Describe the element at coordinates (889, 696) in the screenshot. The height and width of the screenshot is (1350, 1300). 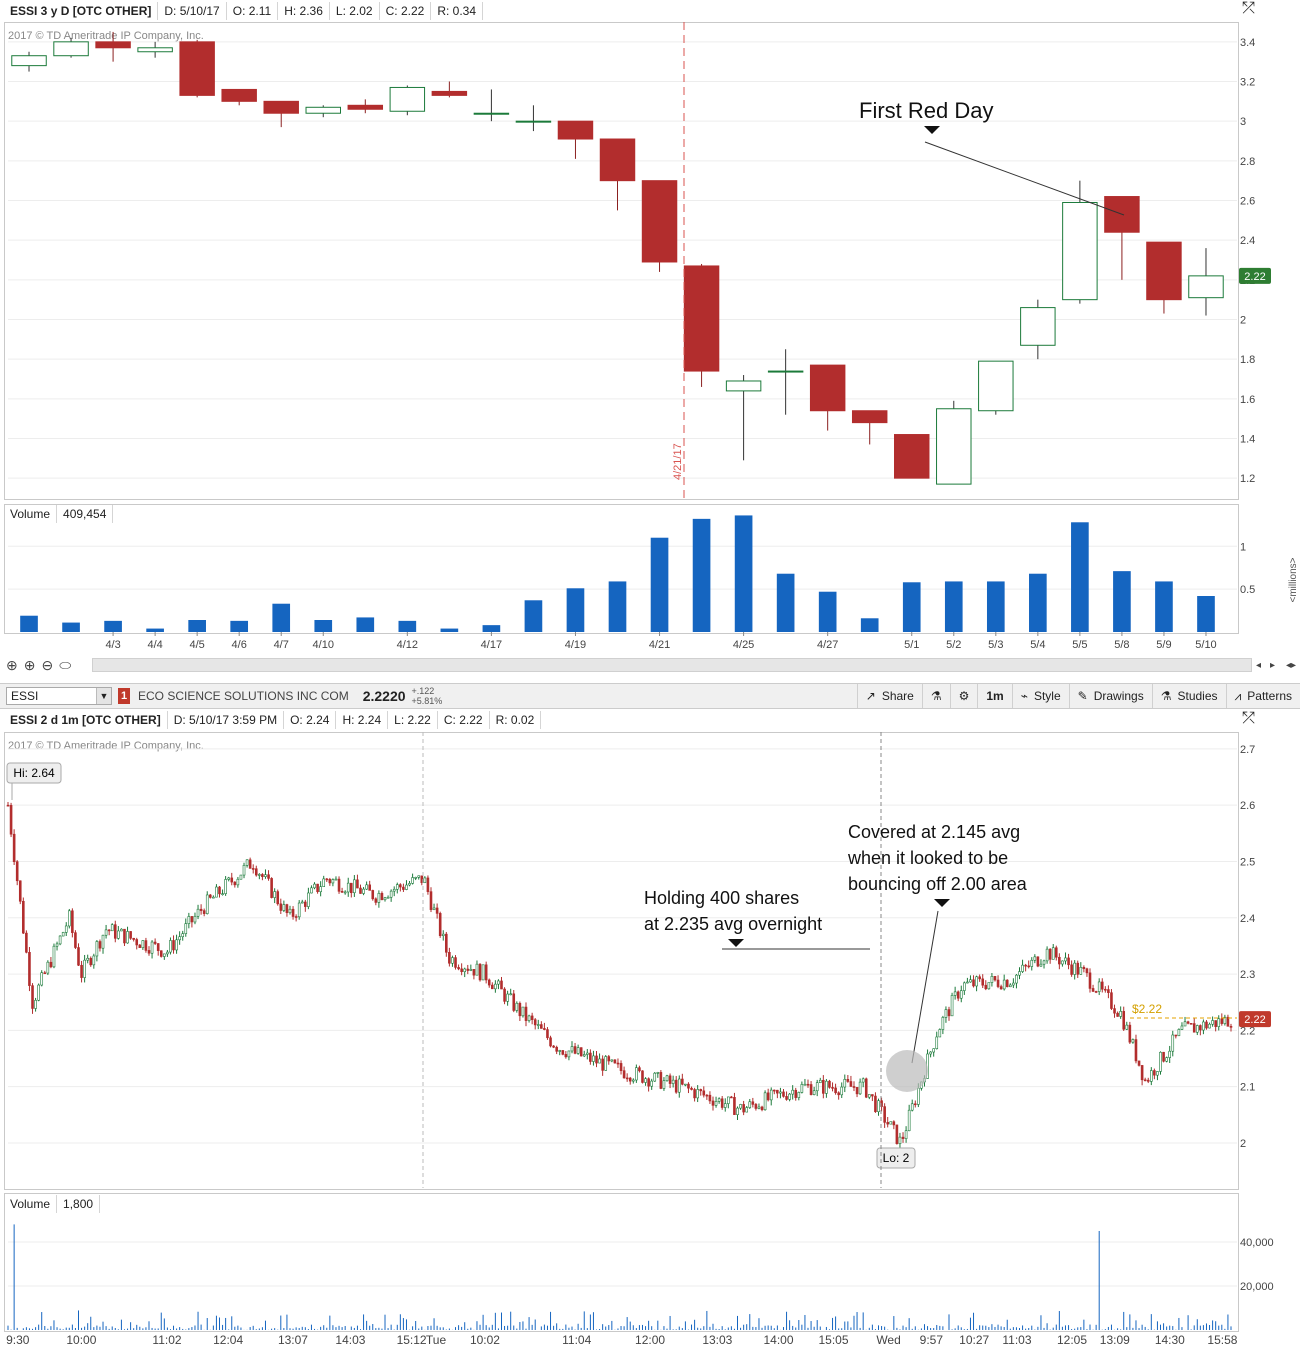
I see `share-button: ↗ Share` at that location.